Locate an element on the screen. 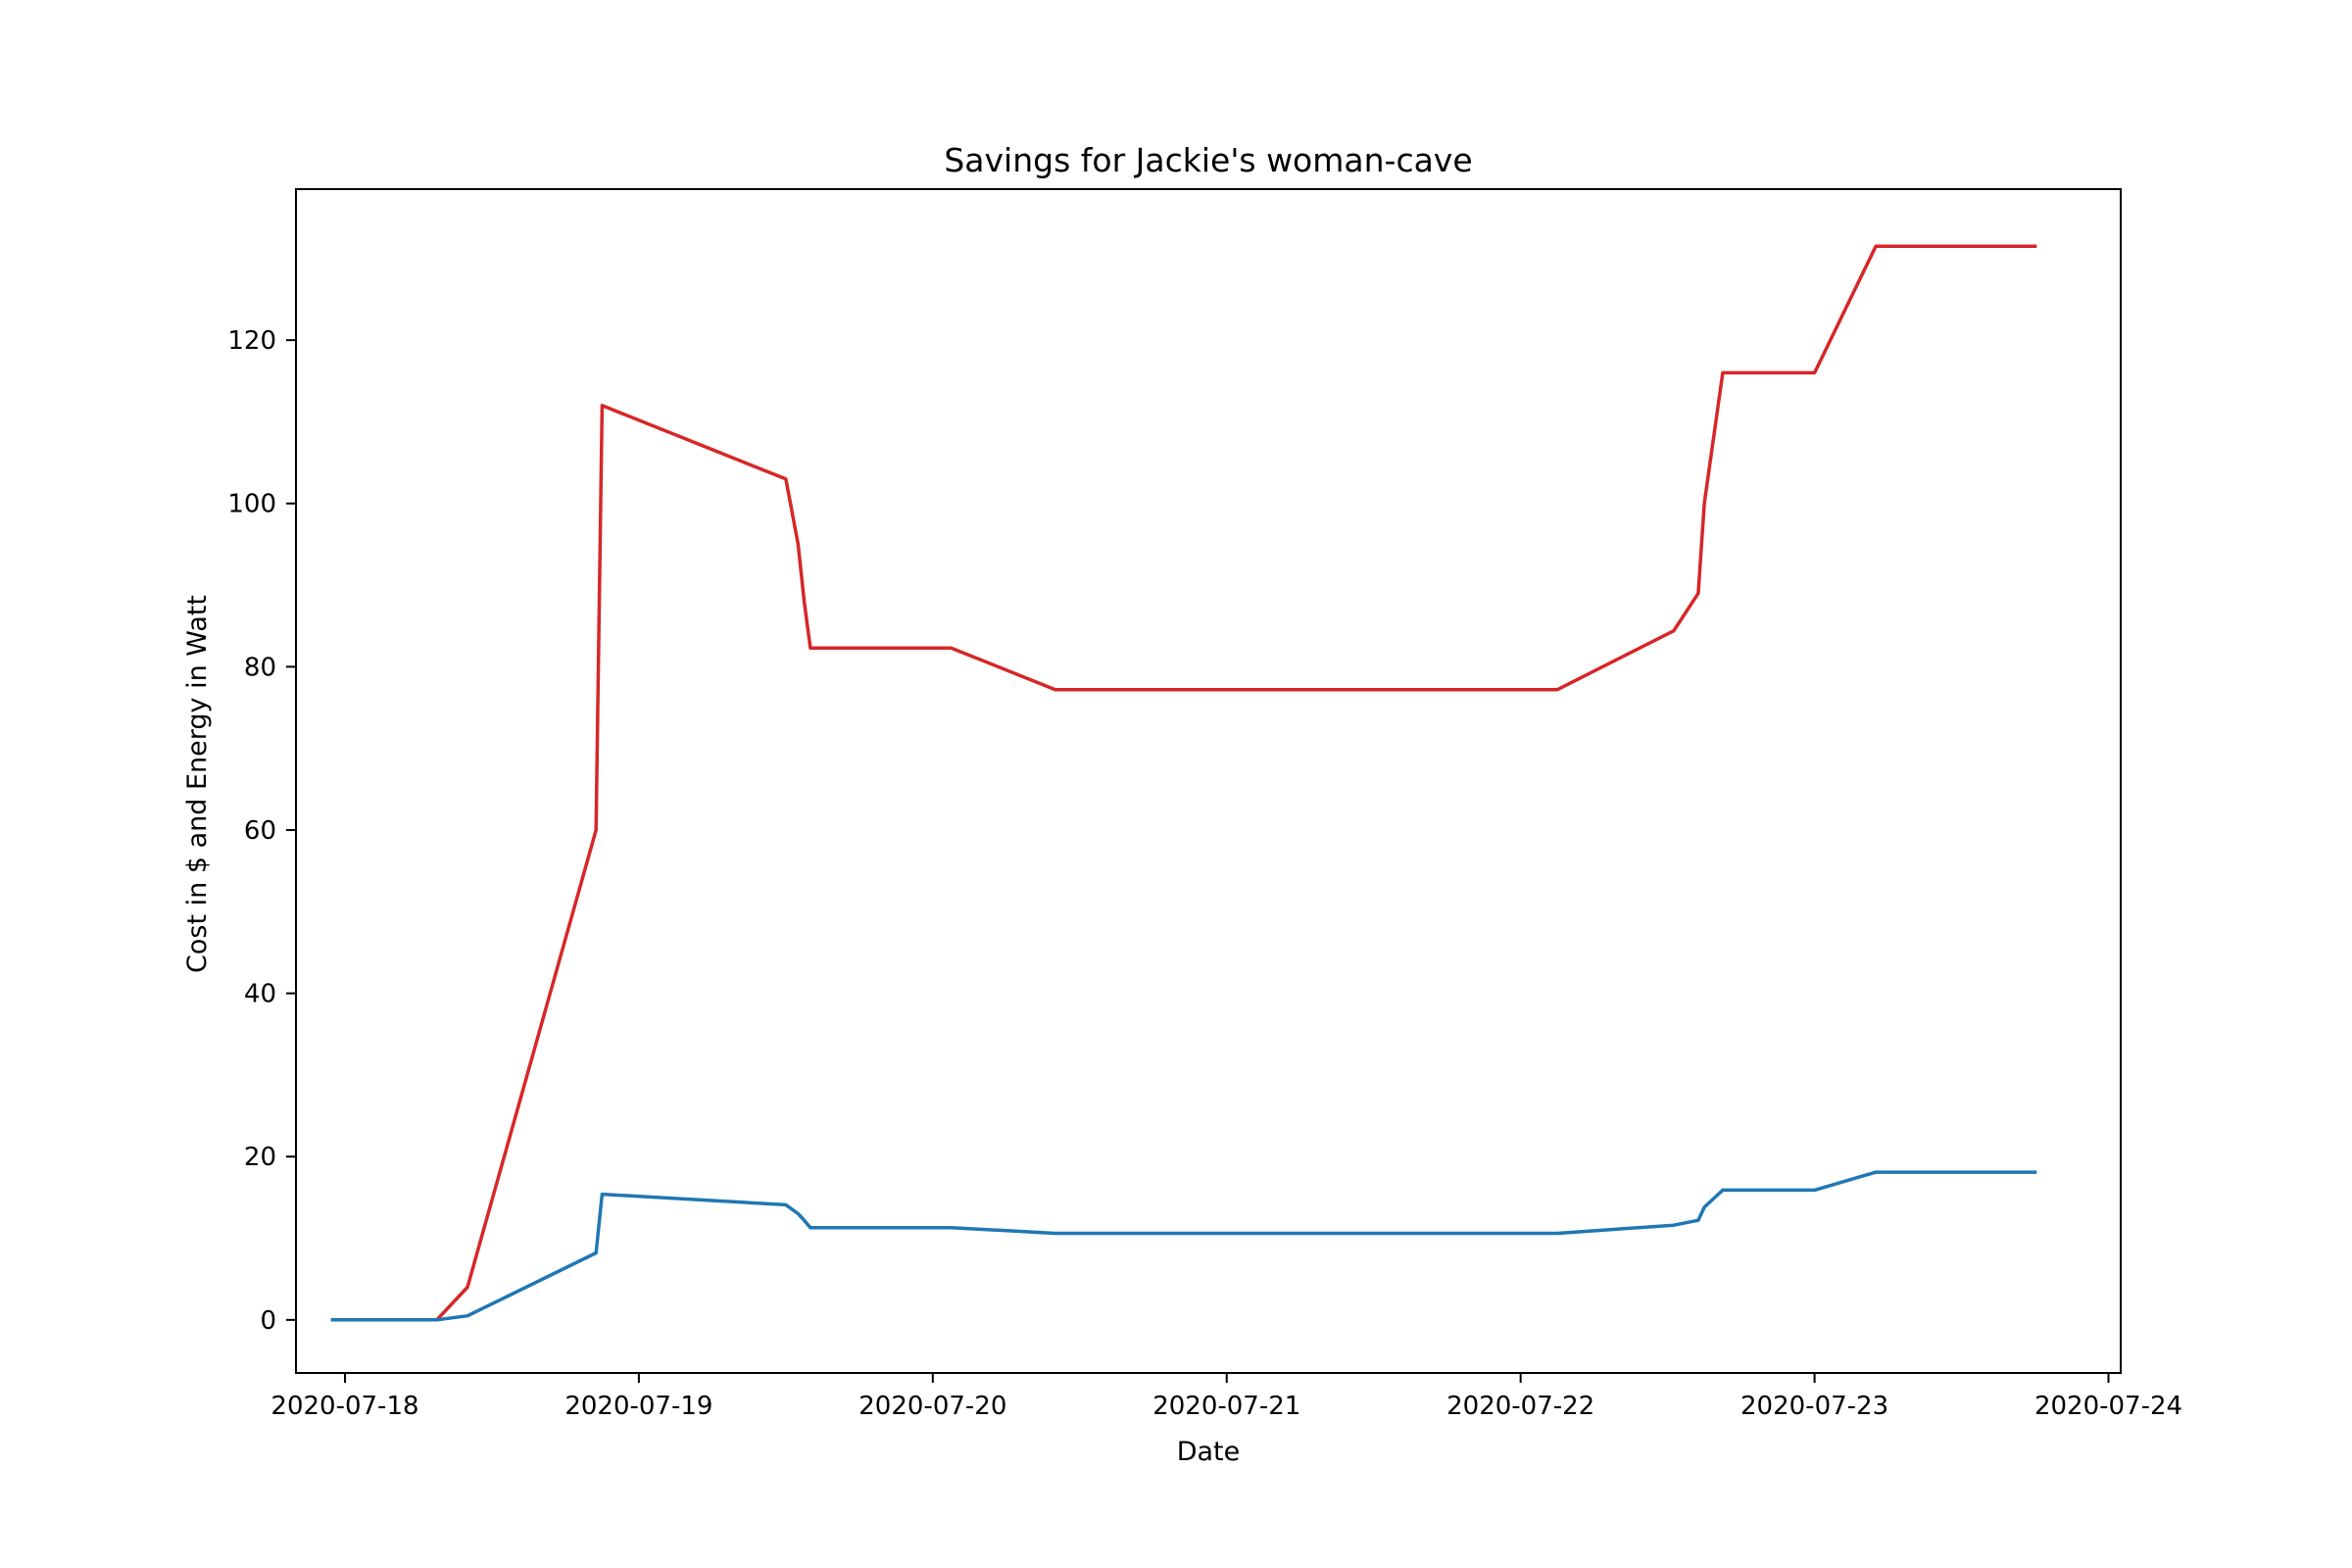 The width and height of the screenshot is (2352, 1568). y-tick-label: 60 is located at coordinates (260, 831).